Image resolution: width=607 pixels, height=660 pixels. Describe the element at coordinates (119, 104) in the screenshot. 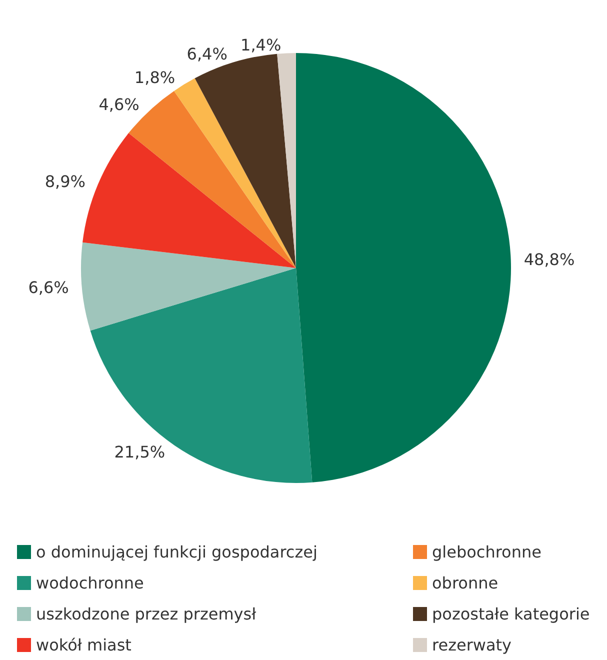

I see `data-label: 4,6%` at that location.